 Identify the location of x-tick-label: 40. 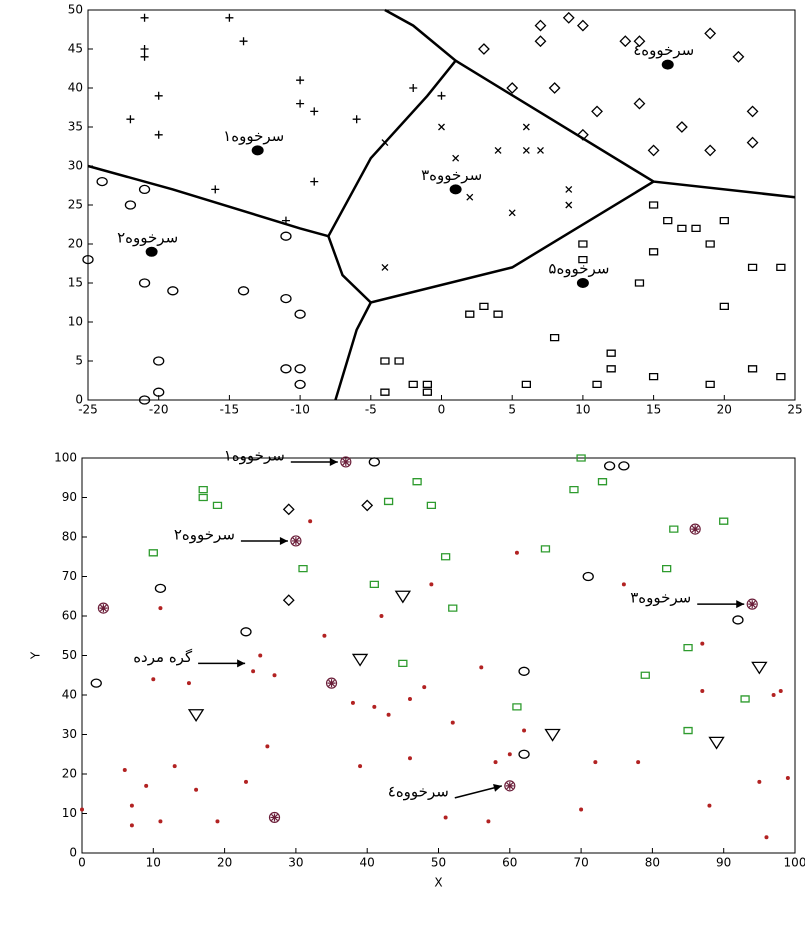
(367, 863).